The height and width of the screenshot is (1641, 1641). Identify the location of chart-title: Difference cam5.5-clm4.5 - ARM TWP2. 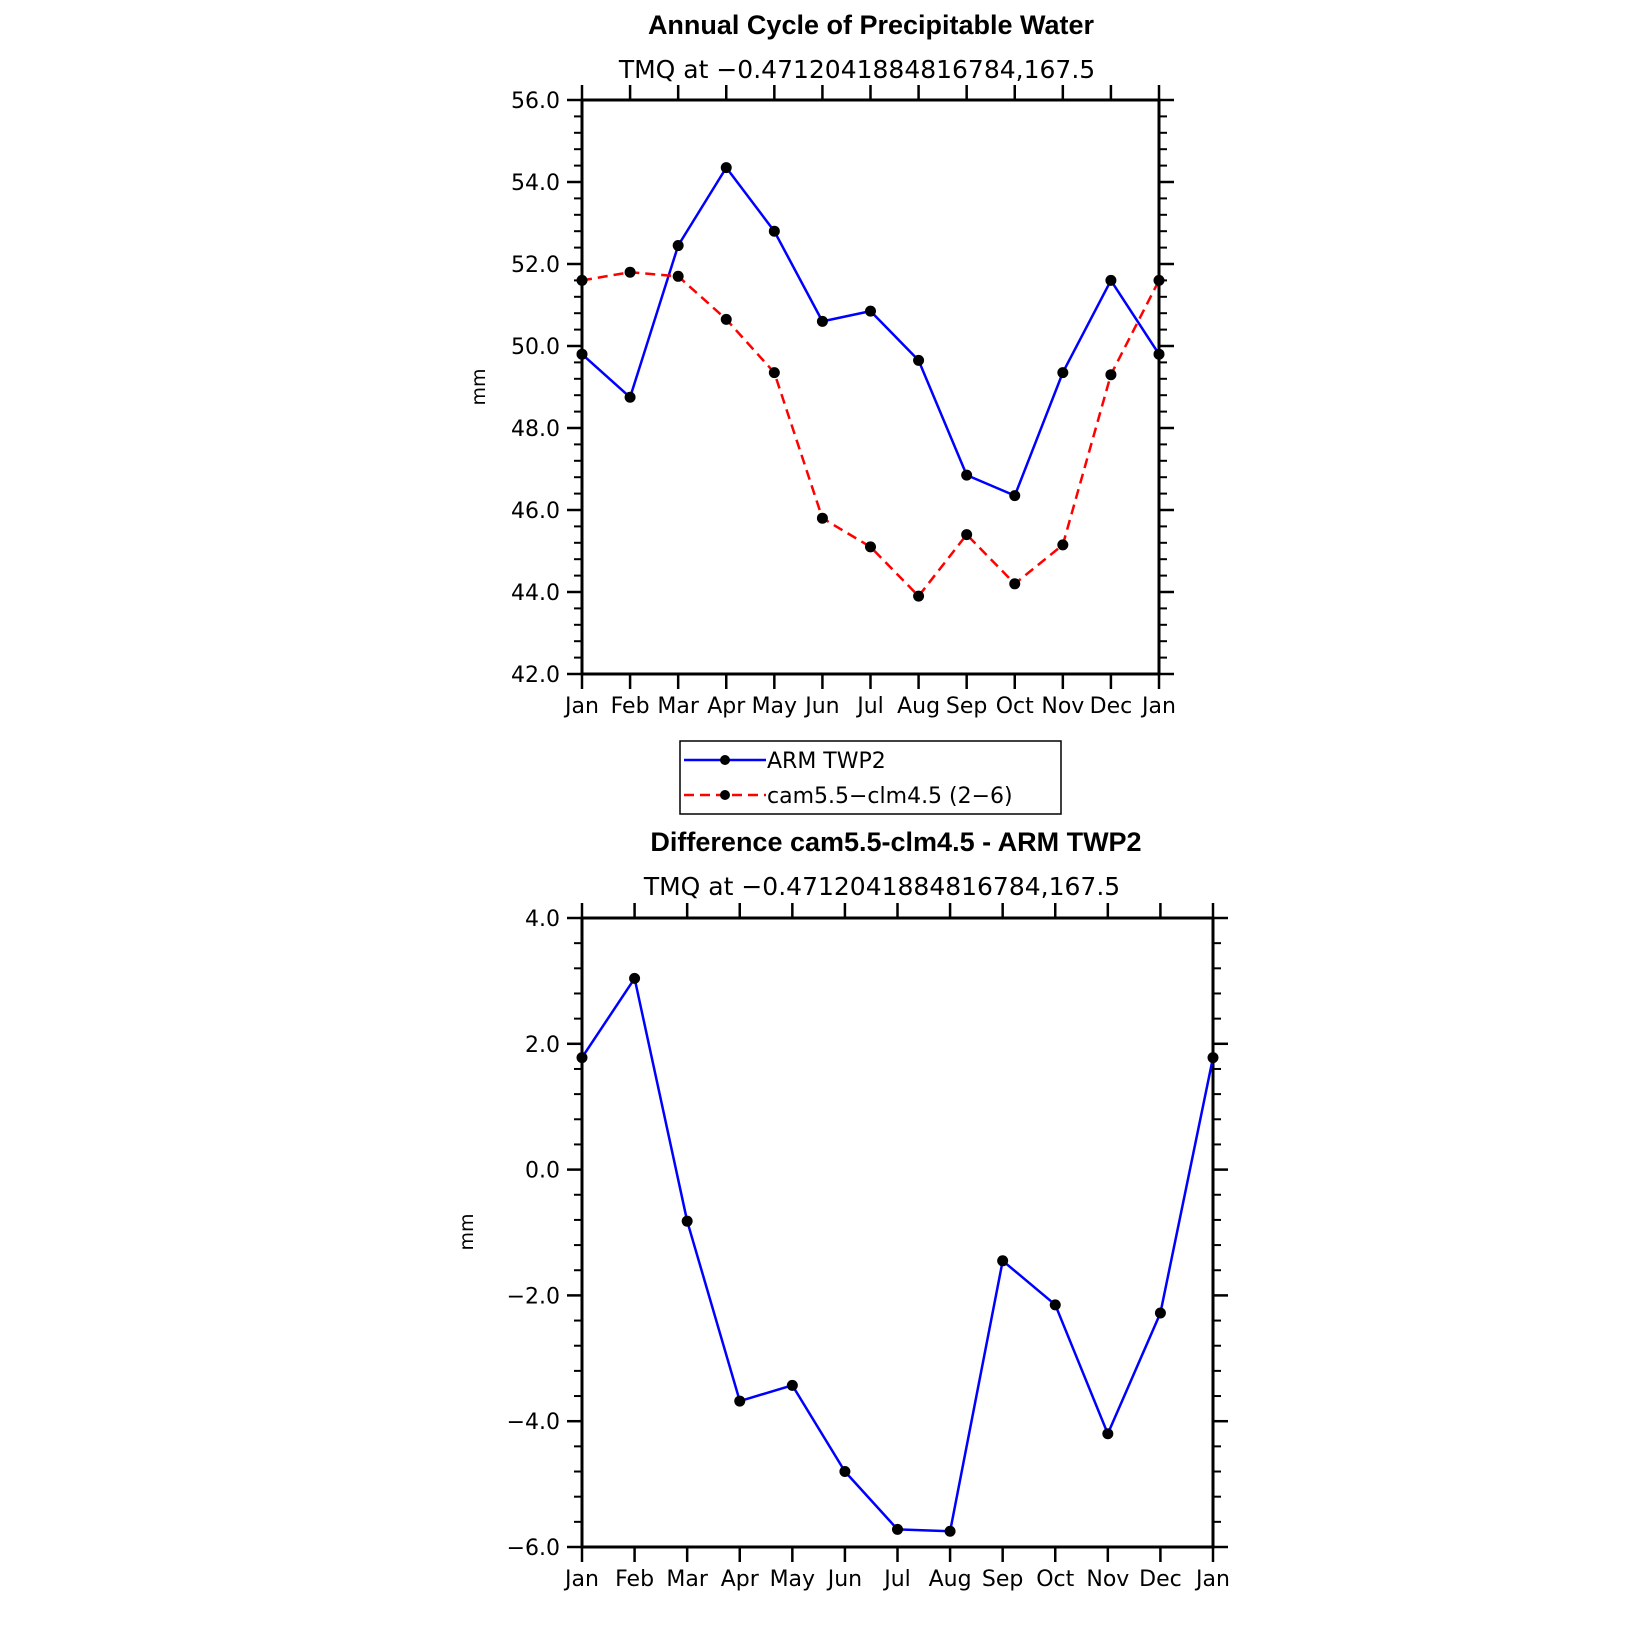
(895, 842).